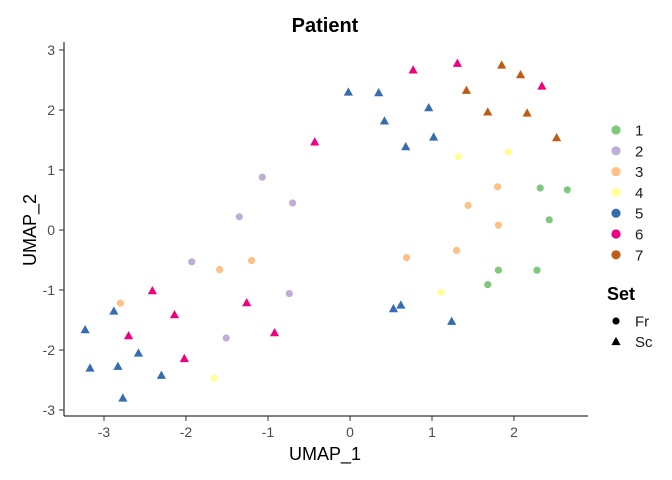 This screenshot has height=480, width=672. I want to click on legend-label-1: 1, so click(639, 131).